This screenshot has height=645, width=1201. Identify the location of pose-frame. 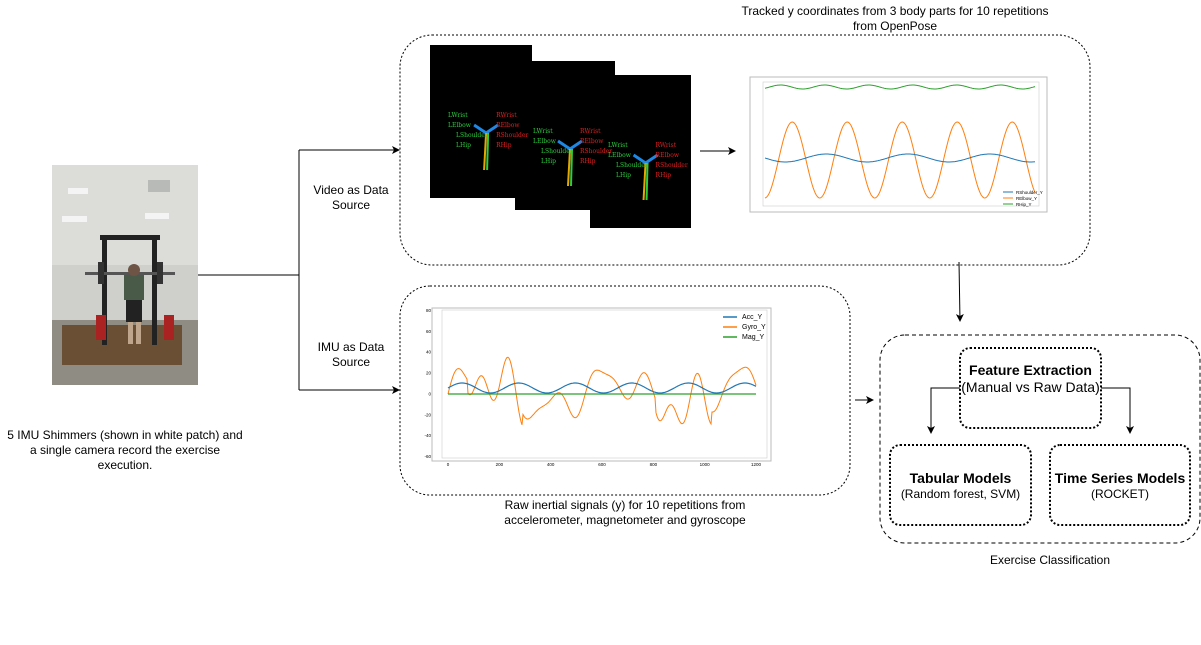
(640, 151).